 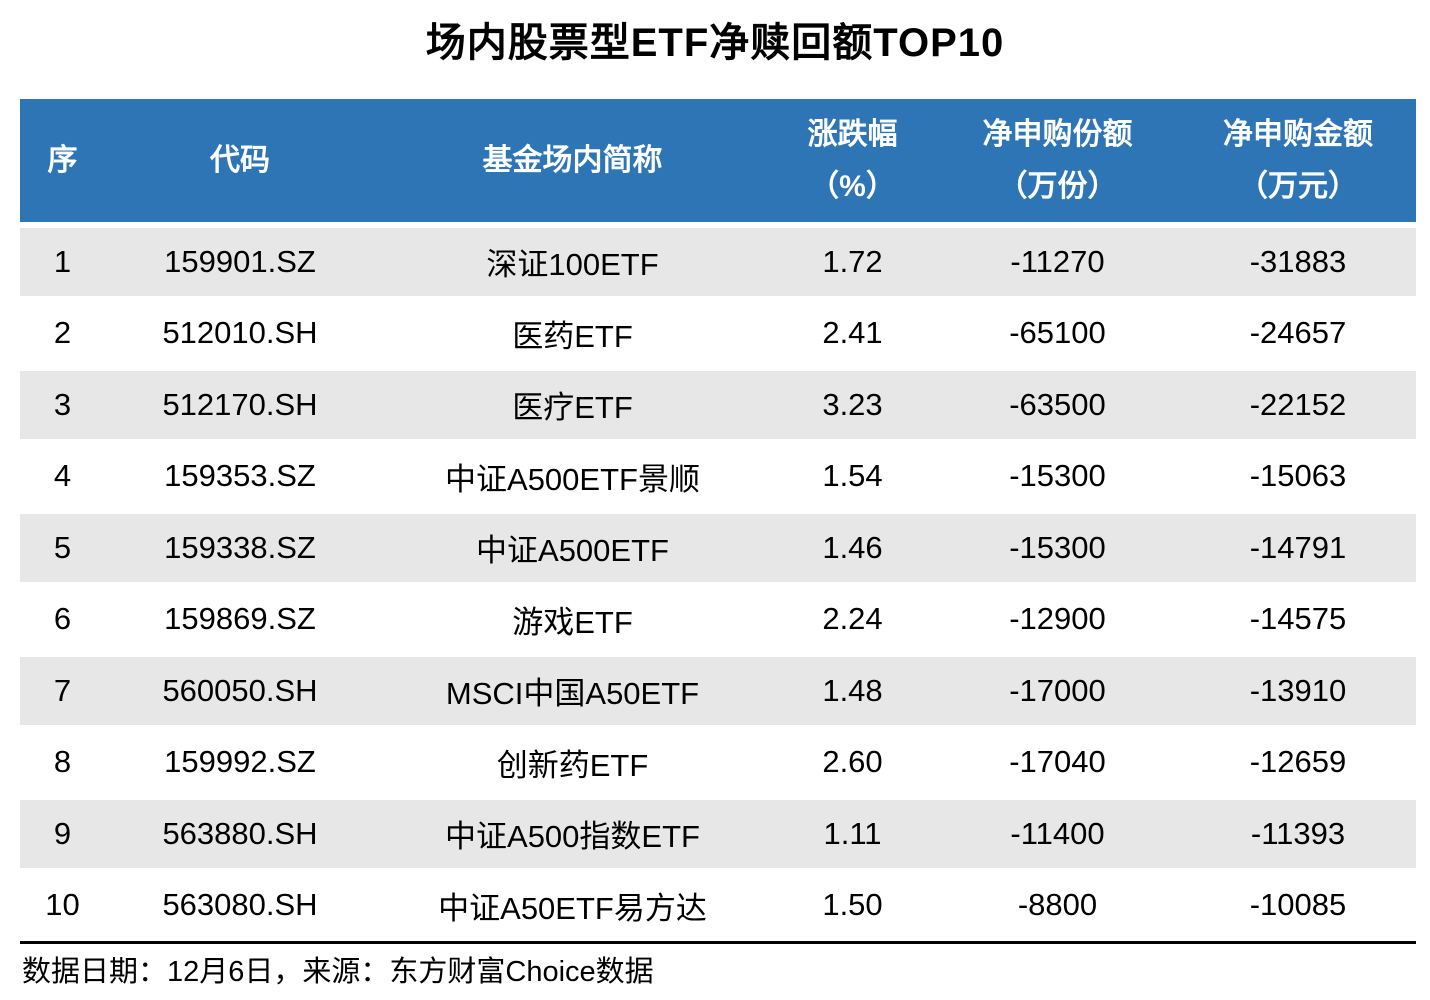 I want to click on header-cell-name: 基金场内简称, so click(x=572, y=160).